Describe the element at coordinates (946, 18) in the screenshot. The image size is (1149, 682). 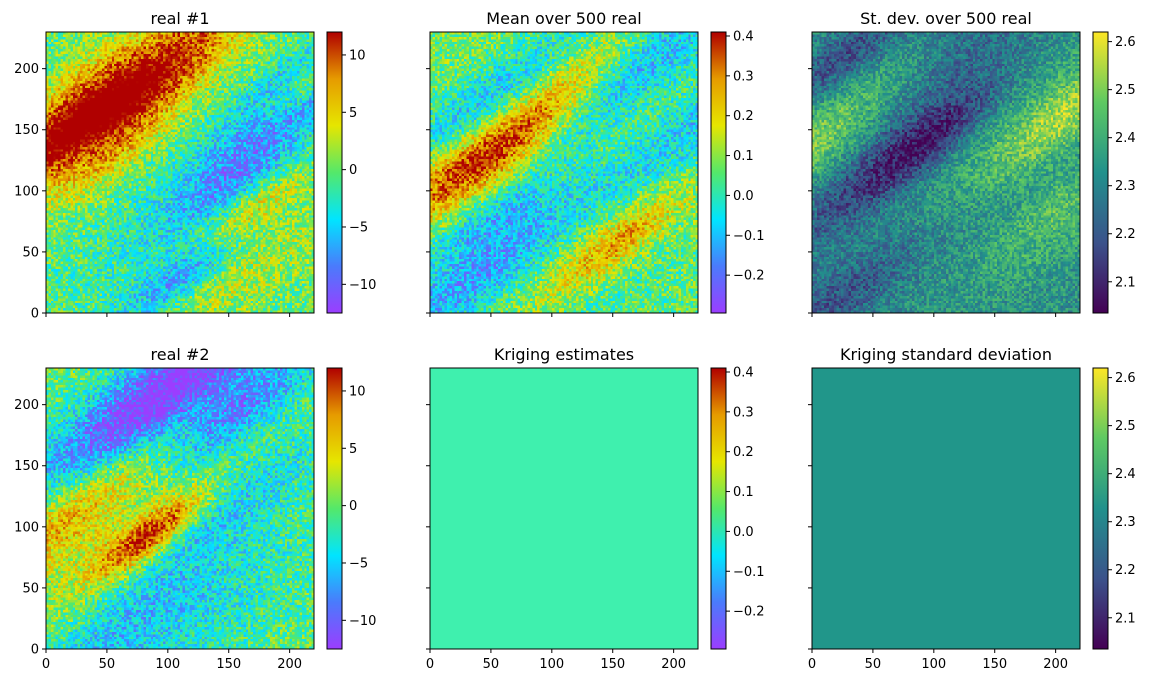
I see `subplot-title: St. dev. over 500 real` at that location.